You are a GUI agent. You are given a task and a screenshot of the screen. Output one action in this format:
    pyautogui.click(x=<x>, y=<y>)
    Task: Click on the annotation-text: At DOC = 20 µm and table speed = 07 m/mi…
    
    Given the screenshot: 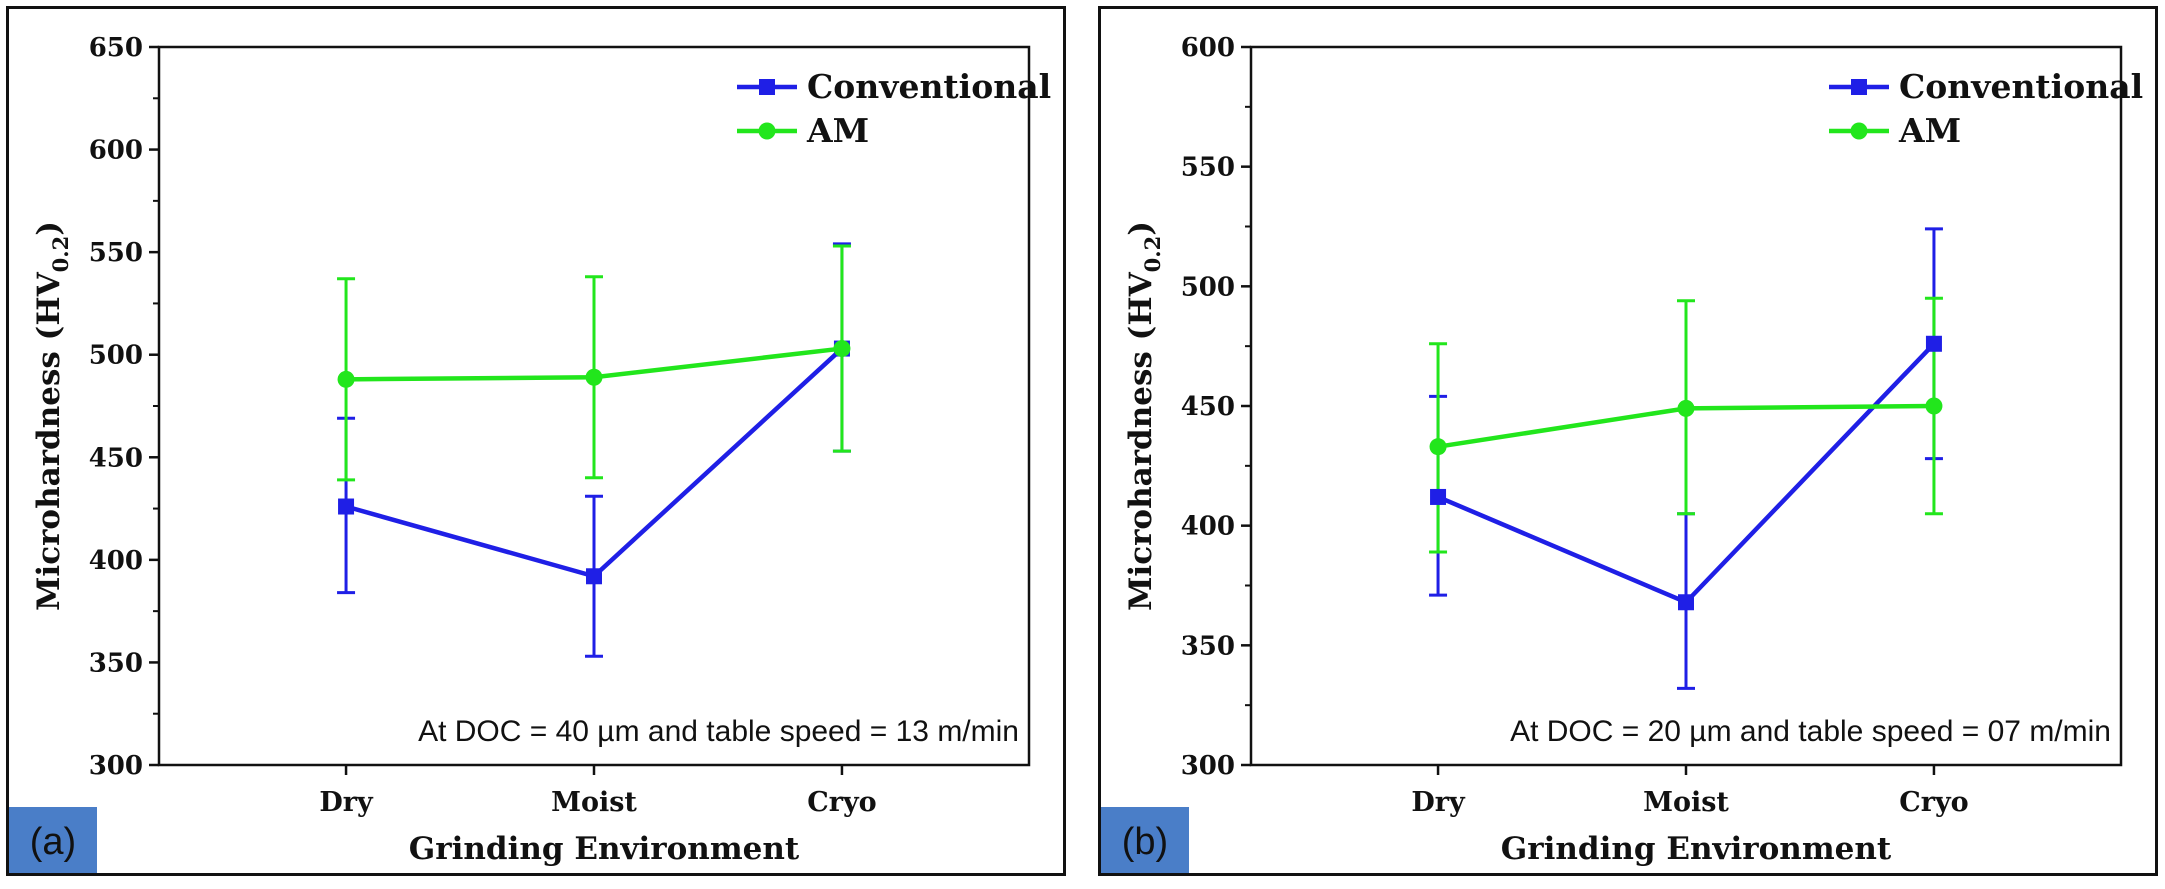 What is the action you would take?
    pyautogui.click(x=1810, y=731)
    